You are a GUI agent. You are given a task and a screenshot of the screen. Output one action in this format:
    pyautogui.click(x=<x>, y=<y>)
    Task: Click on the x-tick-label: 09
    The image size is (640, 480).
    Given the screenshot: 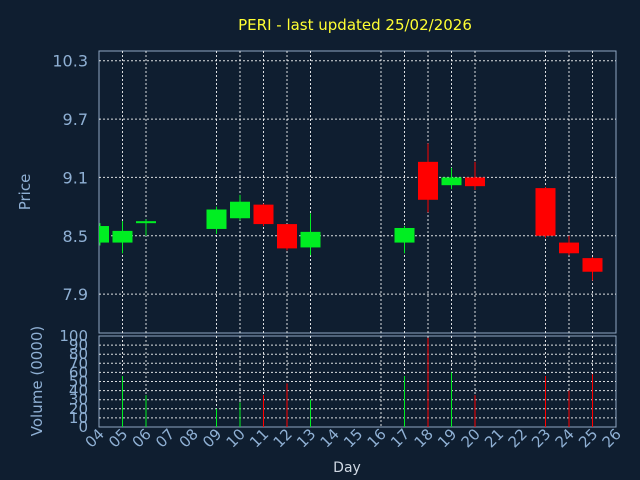 What is the action you would take?
    pyautogui.click(x=212, y=438)
    